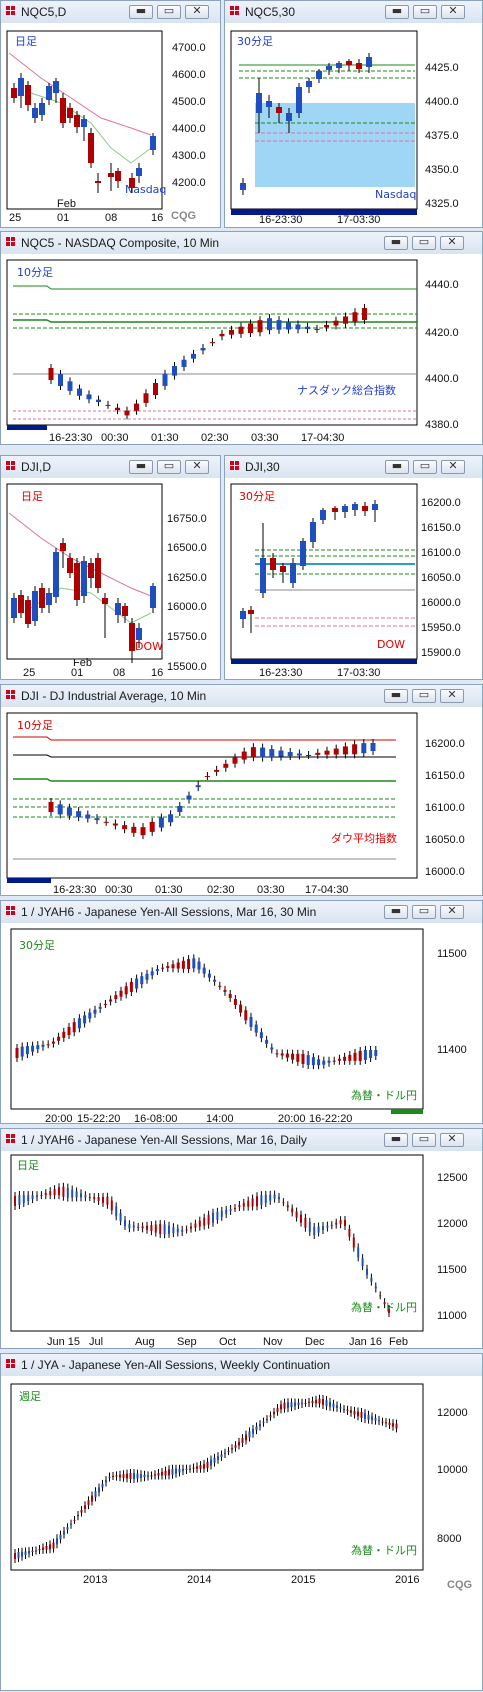 Image resolution: width=483 pixels, height=1692 pixels. I want to click on window-dji-daily: DJI,D ▬ ▭ ✕ 日足 DOW, so click(110, 567).